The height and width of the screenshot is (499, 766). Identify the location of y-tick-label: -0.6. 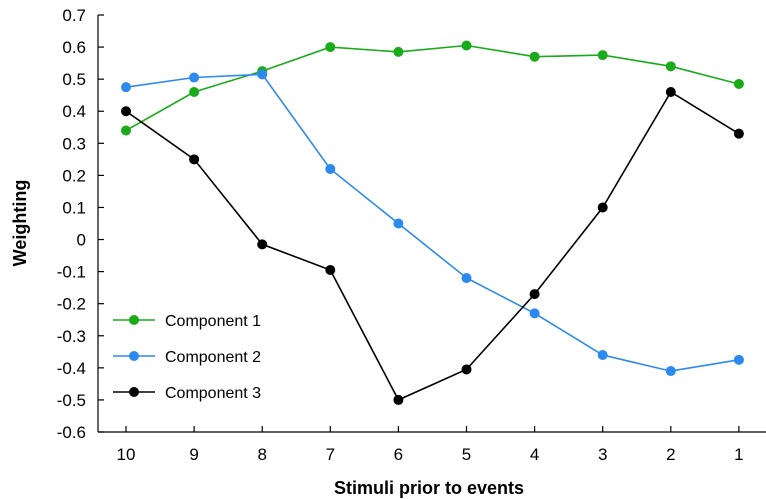
(71, 432).